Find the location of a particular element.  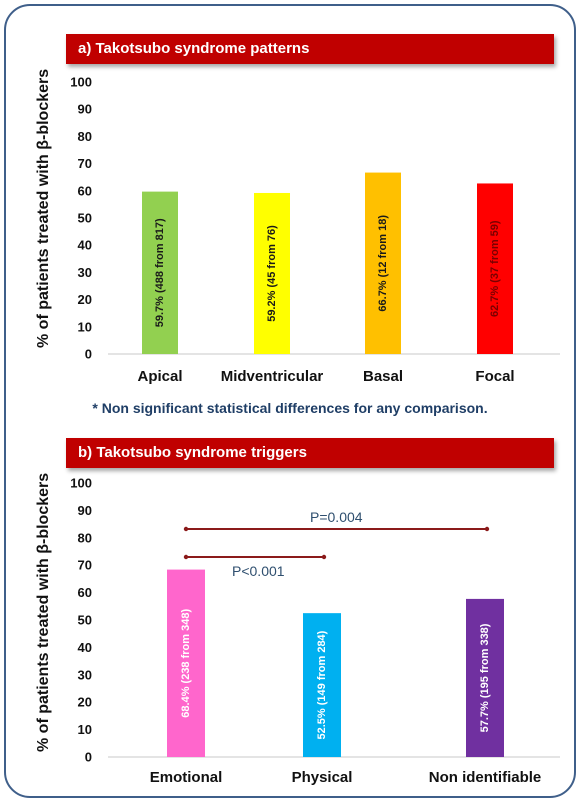

panel-a-y-tick-label: 80 is located at coordinates (85, 136).